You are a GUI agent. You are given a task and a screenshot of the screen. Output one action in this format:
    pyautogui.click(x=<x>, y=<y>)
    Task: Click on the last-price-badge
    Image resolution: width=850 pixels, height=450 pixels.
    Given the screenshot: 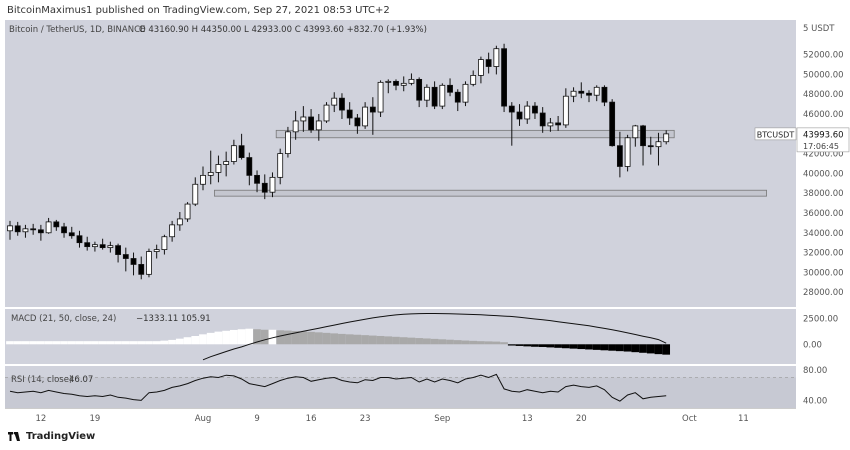 What is the action you would take?
    pyautogui.click(x=823, y=140)
    